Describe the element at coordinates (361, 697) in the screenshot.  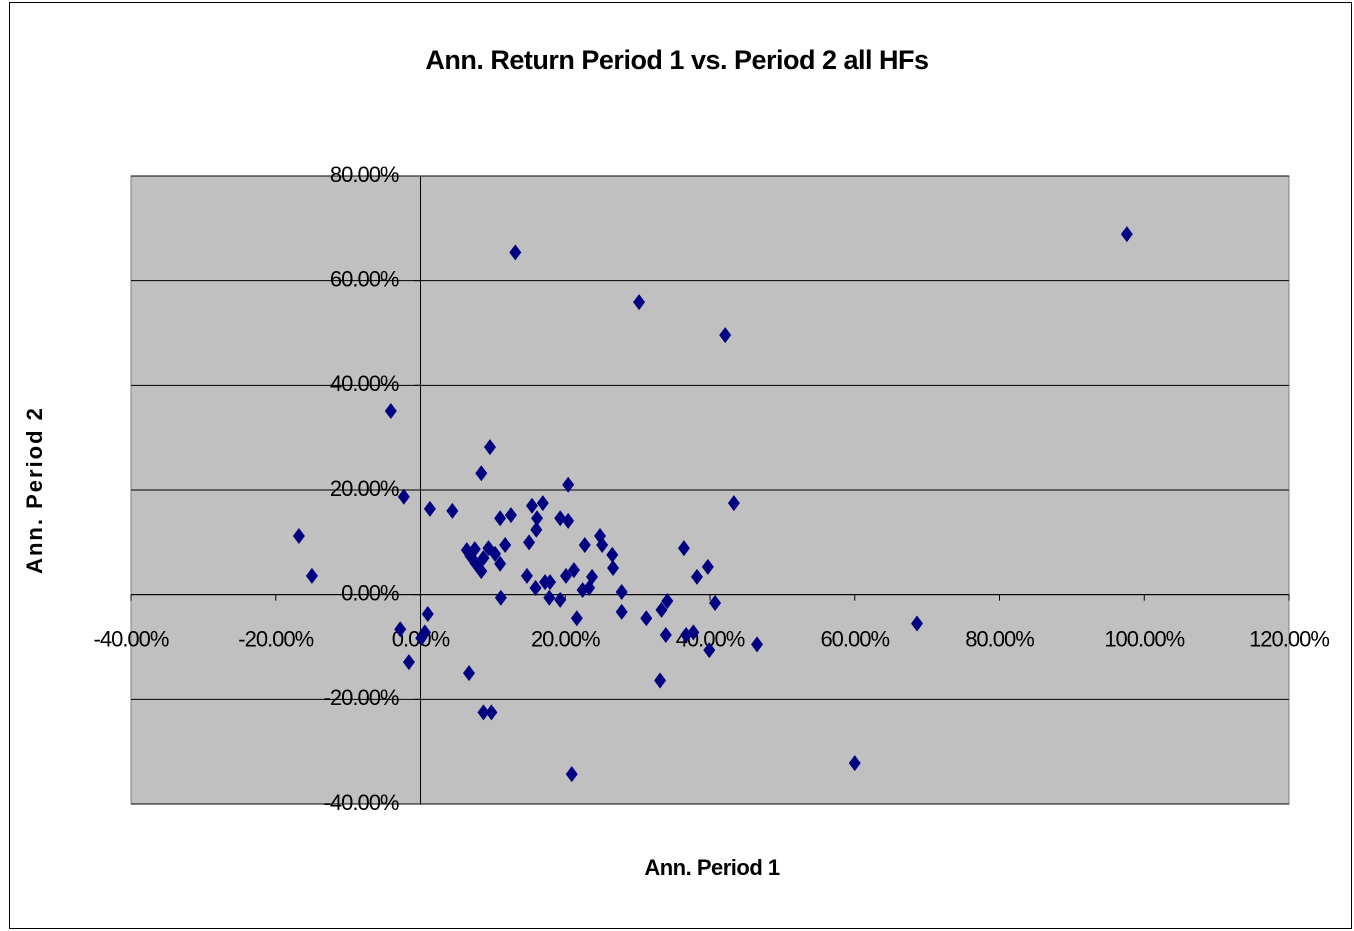
I see `y-tick-label: -20.00%` at that location.